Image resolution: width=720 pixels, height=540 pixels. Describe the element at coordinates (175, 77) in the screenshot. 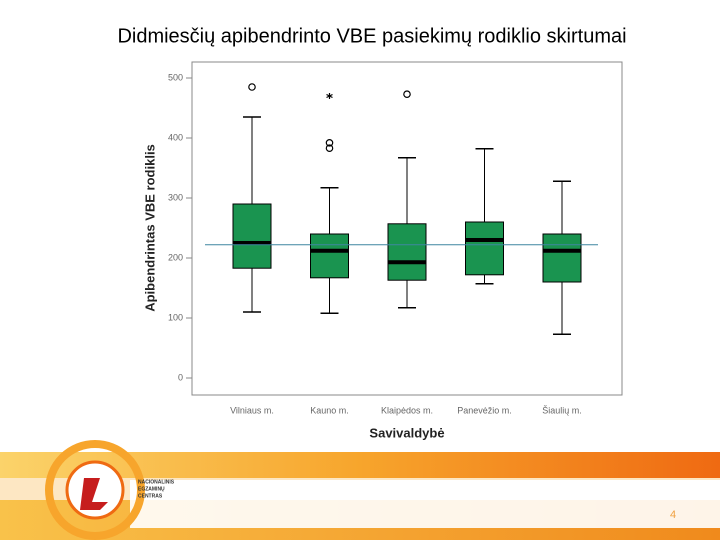

I see `y-tick-label: 500` at that location.